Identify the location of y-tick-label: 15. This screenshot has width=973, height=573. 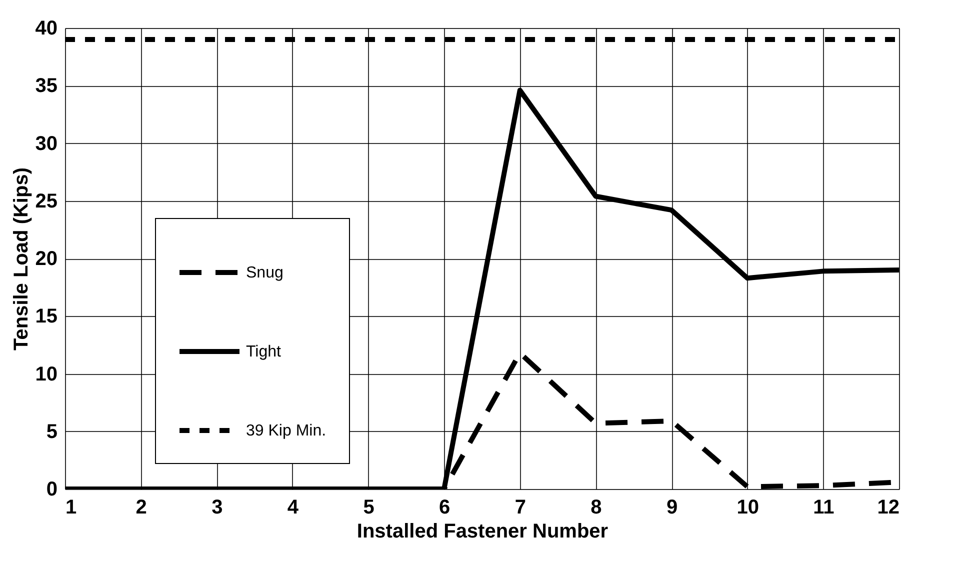
(46, 317).